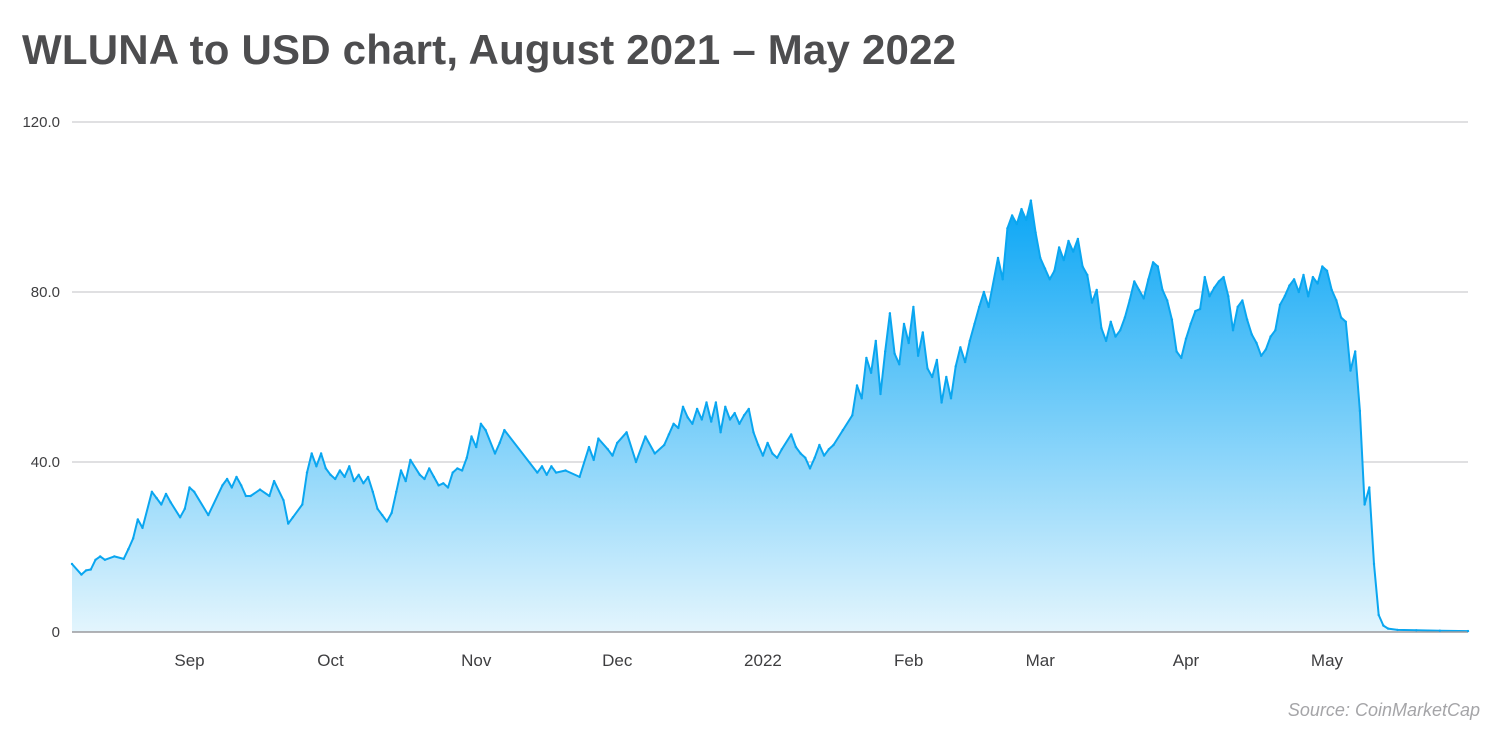  I want to click on x-tick-label: Mar, so click(1041, 660).